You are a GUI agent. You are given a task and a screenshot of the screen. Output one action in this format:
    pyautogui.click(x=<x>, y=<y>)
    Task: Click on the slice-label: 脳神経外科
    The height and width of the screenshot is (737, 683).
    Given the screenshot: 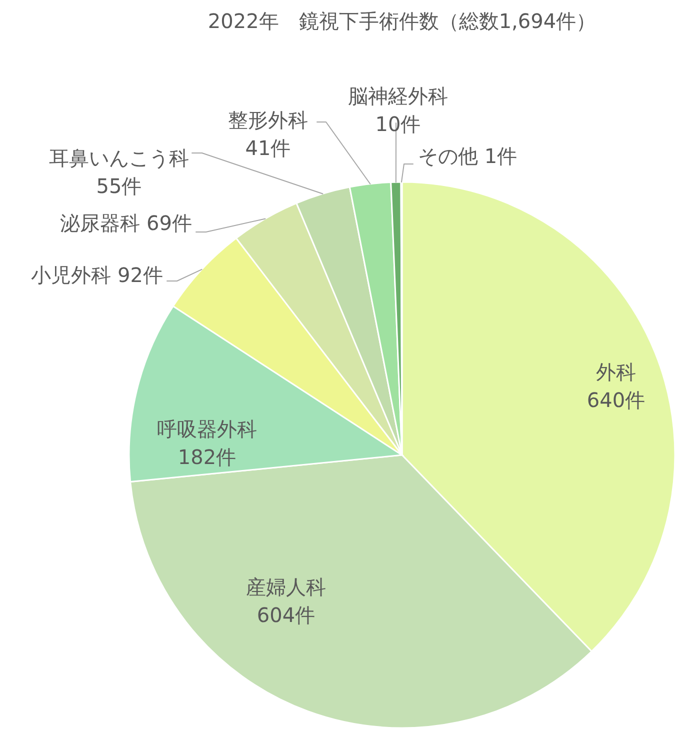 What is the action you would take?
    pyautogui.click(x=398, y=96)
    